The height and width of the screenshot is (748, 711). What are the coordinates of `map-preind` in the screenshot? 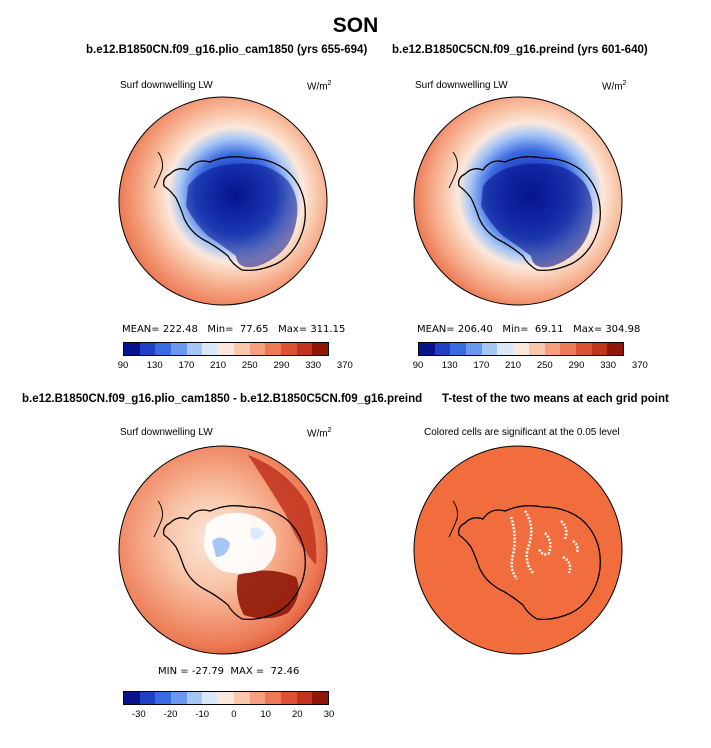 It's located at (518, 201).